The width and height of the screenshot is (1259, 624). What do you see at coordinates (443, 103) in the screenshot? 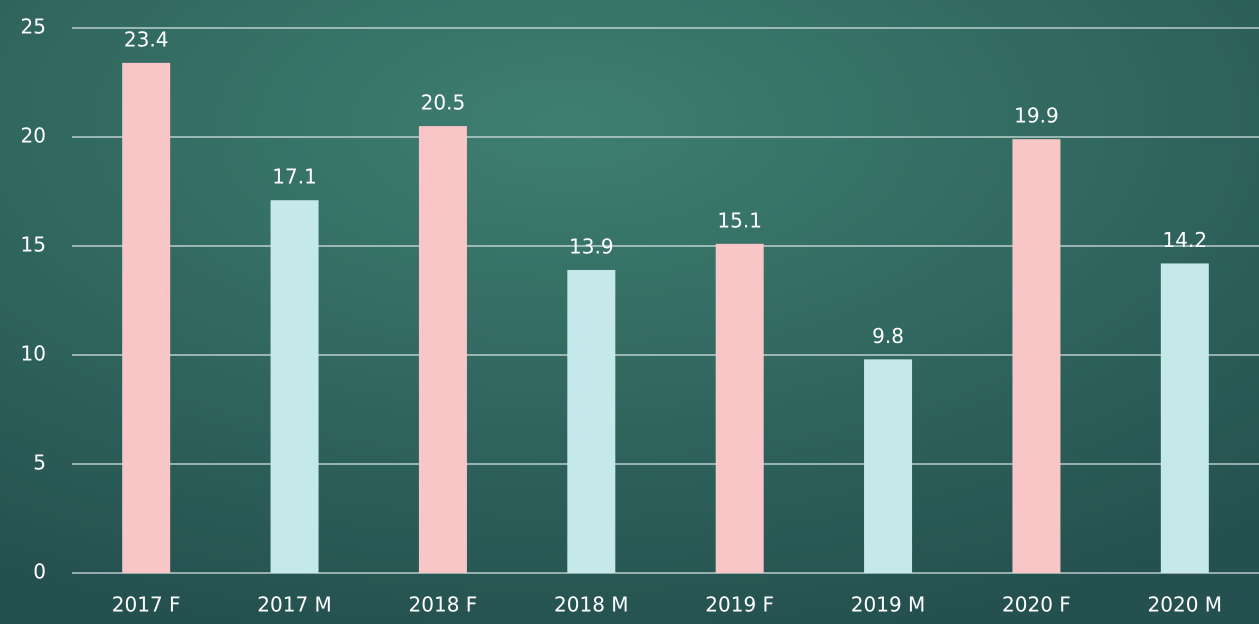
I see `data-label: 20.5` at bounding box center [443, 103].